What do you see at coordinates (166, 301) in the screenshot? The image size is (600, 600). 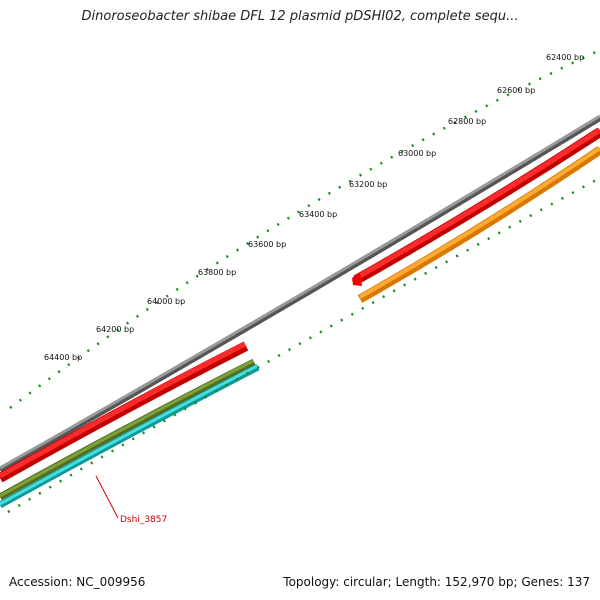 I see `tick-label-64000: 64000 bp` at bounding box center [166, 301].